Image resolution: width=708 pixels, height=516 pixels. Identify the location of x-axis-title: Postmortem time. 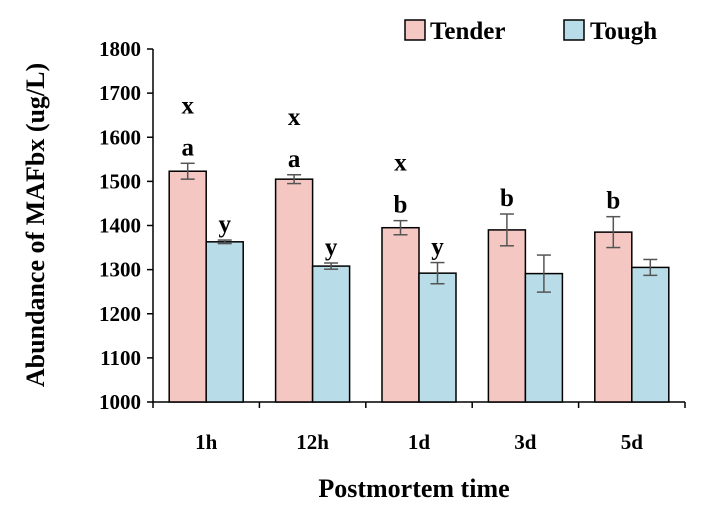
(413, 488).